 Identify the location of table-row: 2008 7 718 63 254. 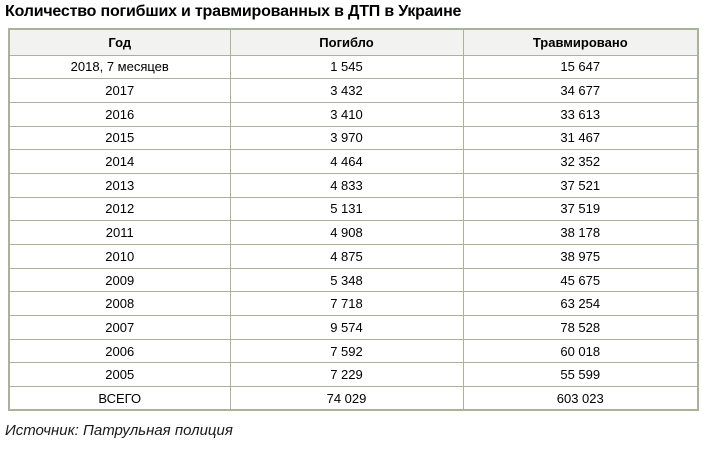
(353, 304).